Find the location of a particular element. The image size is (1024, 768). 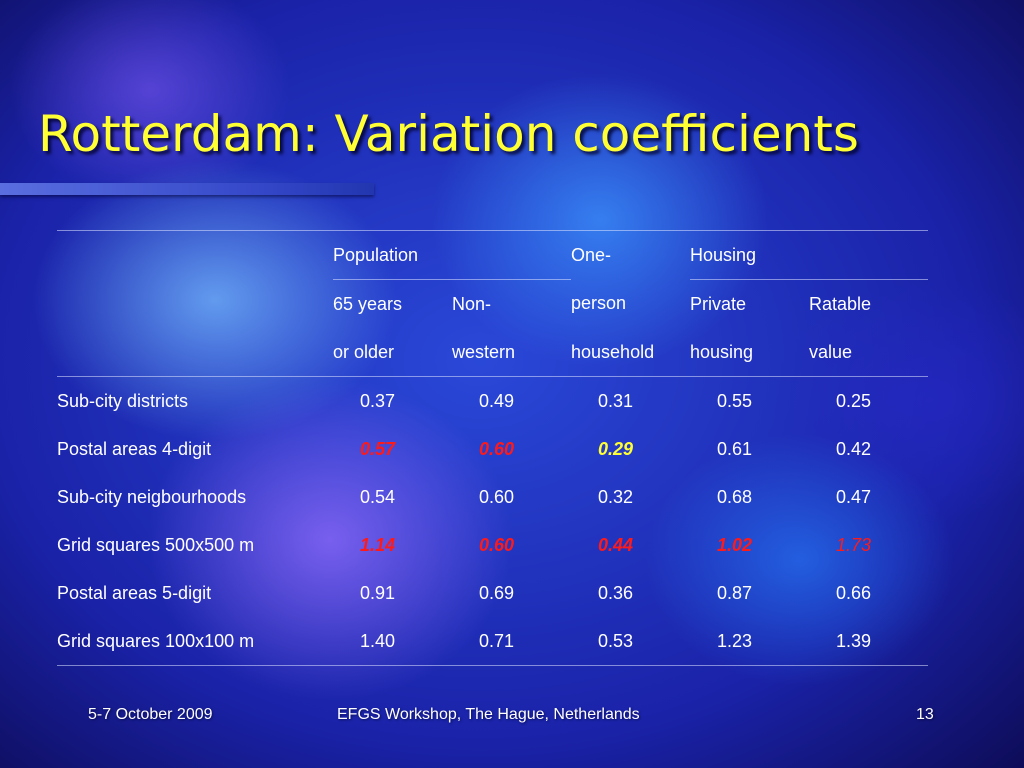

table-cell: 0.69 is located at coordinates (496, 592).